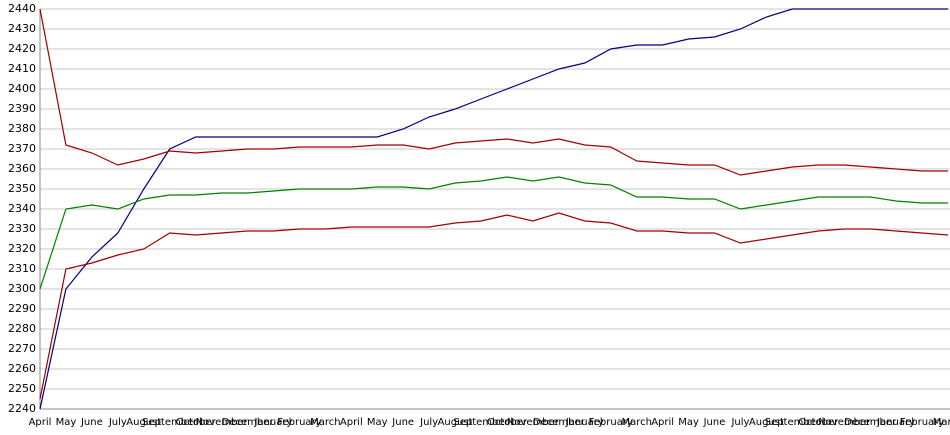 This screenshot has width=950, height=435. Describe the element at coordinates (22, 348) in the screenshot. I see `y-tick-label: 2270` at that location.